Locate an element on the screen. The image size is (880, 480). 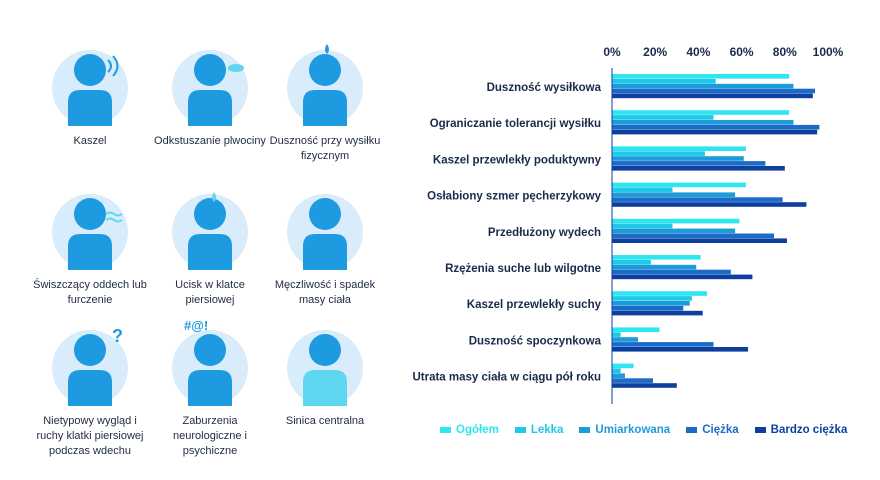
category-label: Osłabiony szmer pęcherzykowy is located at coordinates (514, 197).